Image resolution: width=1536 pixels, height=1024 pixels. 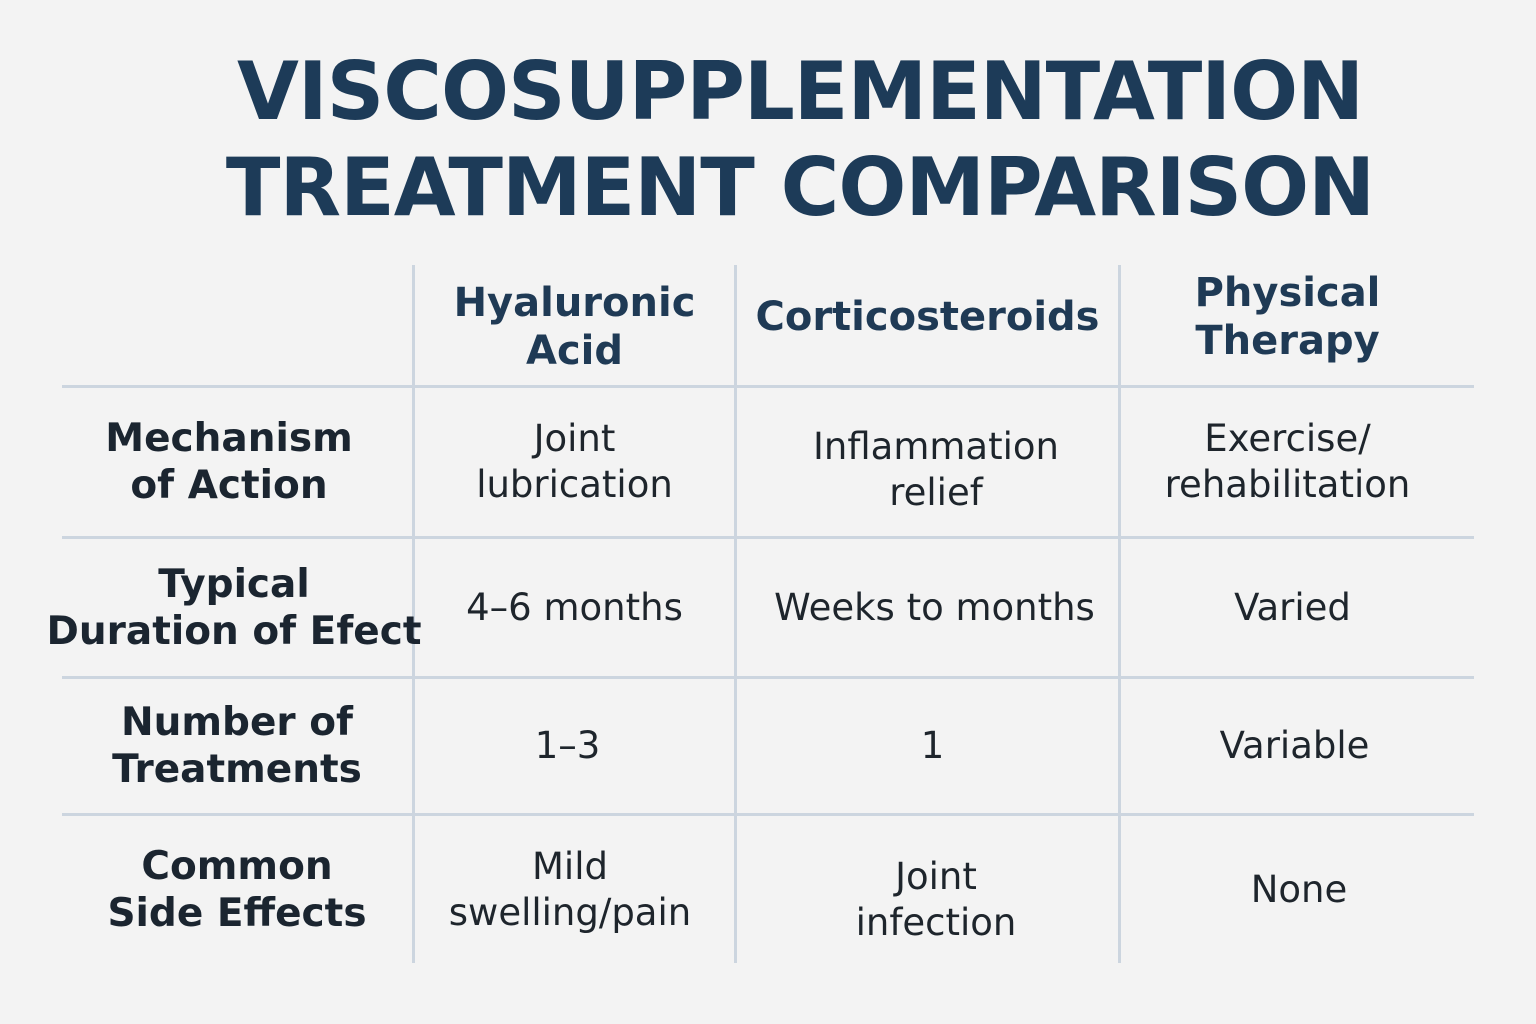 I want to click on cell-text: Inflammation relief, so click(x=936, y=469).